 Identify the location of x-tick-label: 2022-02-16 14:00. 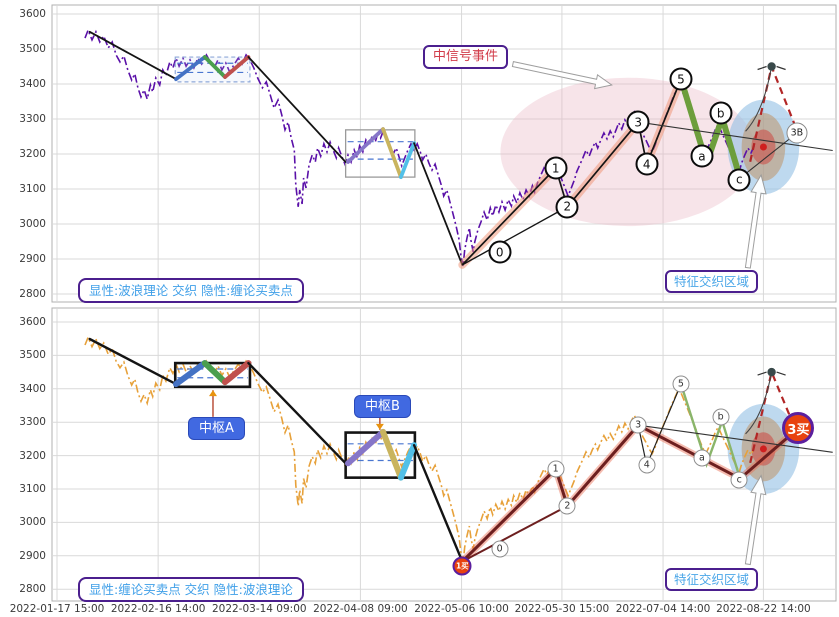
(158, 609).